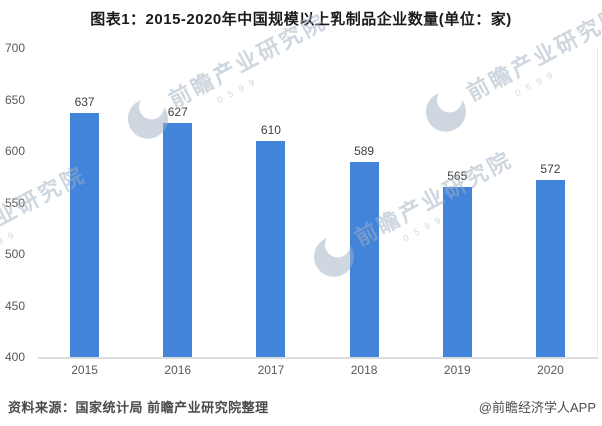 The height and width of the screenshot is (426, 602). Describe the element at coordinates (457, 176) in the screenshot. I see `bar-value-label: 565` at that location.